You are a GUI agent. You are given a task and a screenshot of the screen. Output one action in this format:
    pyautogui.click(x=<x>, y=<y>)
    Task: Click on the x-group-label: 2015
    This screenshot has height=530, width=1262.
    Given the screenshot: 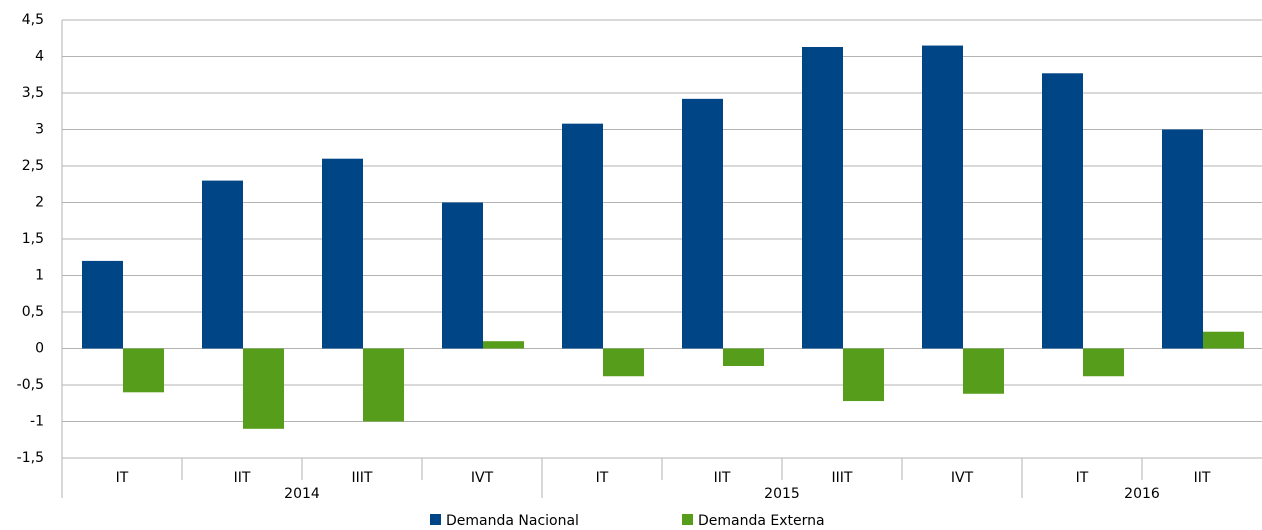 What is the action you would take?
    pyautogui.click(x=782, y=494)
    